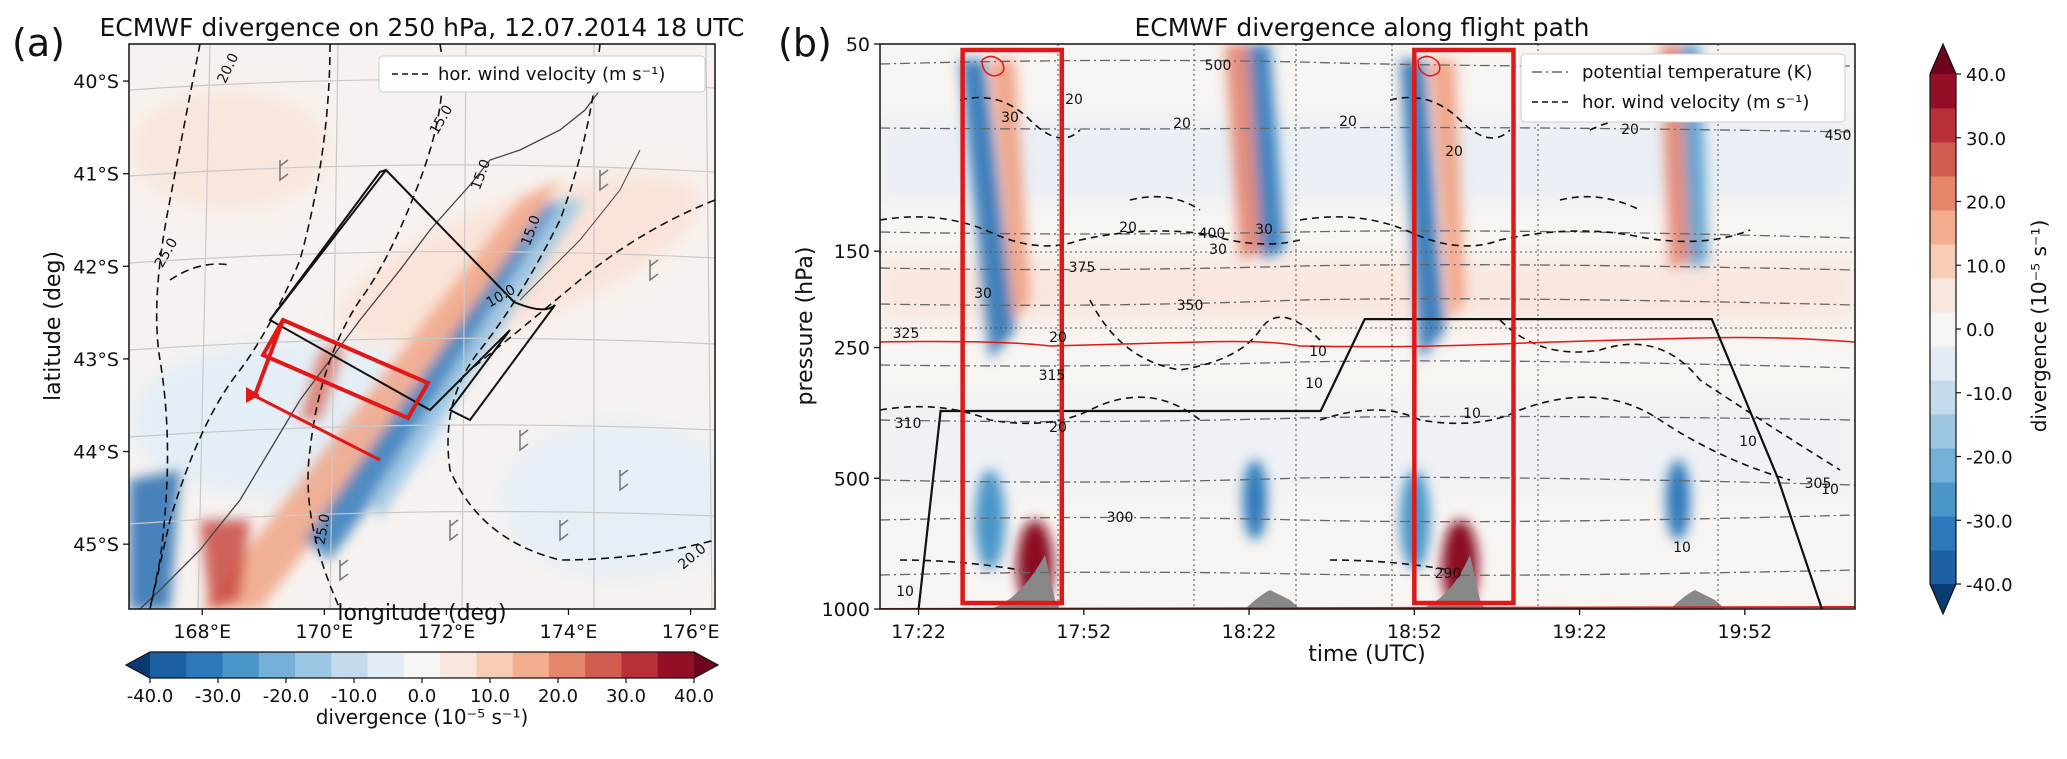  I want to click on panel-a-y-tick-label: 41°S, so click(96, 175).